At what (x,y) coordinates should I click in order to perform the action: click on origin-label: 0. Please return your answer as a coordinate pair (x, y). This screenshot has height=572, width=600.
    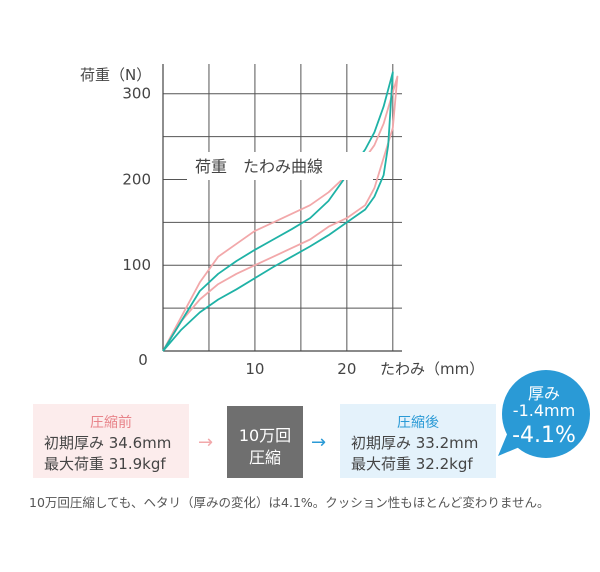
    Looking at the image, I should click on (143, 360).